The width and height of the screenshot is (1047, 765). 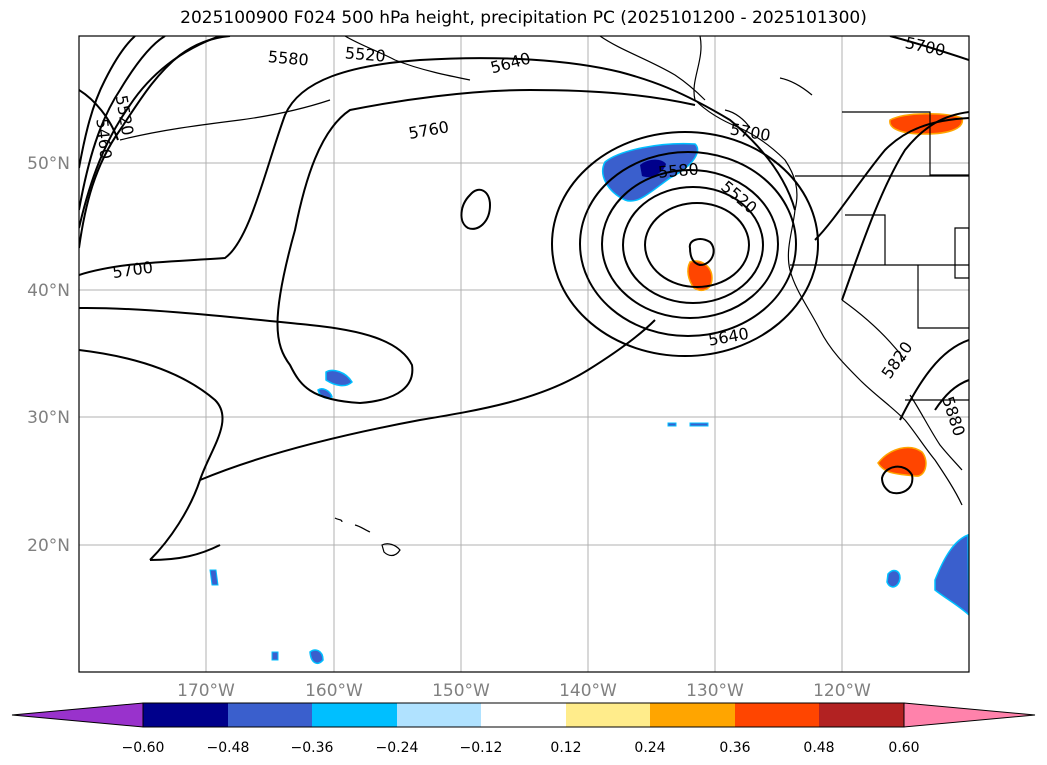 I want to click on lat-label: 30°N, so click(x=48, y=418).